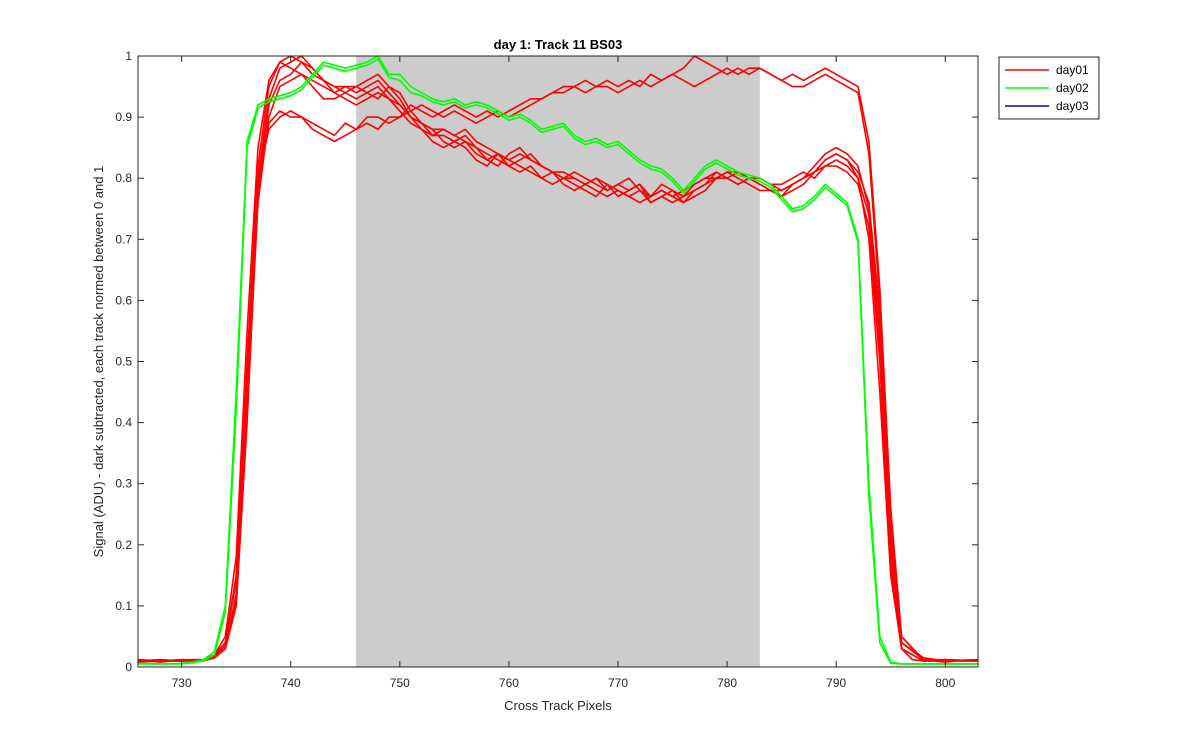 This screenshot has width=1200, height=750. What do you see at coordinates (558, 44) in the screenshot?
I see `chart-title: day 1: Track 11 BS03` at bounding box center [558, 44].